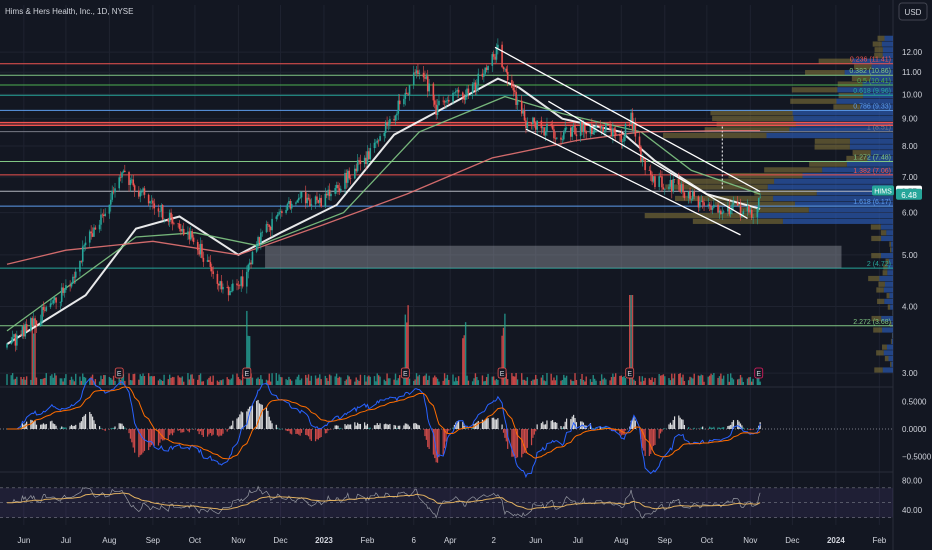 This screenshot has width=932, height=550. Describe the element at coordinates (913, 11) in the screenshot. I see `currency-button` at that location.